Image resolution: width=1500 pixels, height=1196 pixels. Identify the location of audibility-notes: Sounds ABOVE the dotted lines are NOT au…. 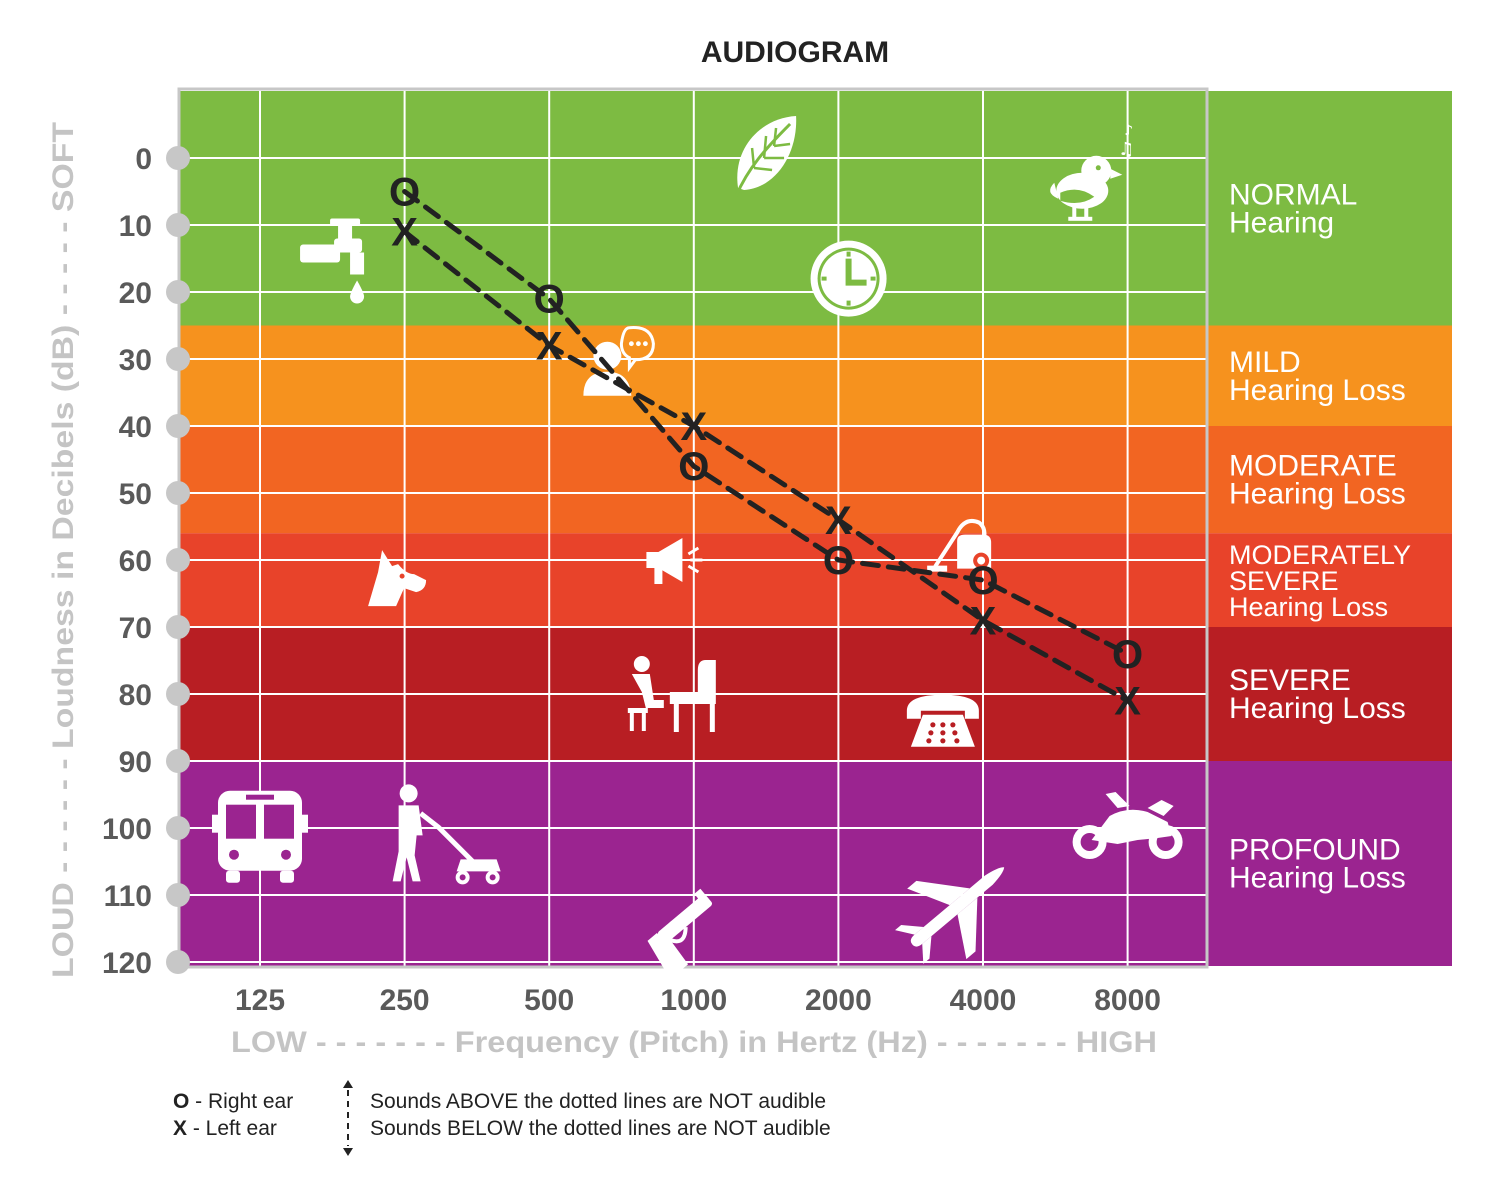
(600, 1115).